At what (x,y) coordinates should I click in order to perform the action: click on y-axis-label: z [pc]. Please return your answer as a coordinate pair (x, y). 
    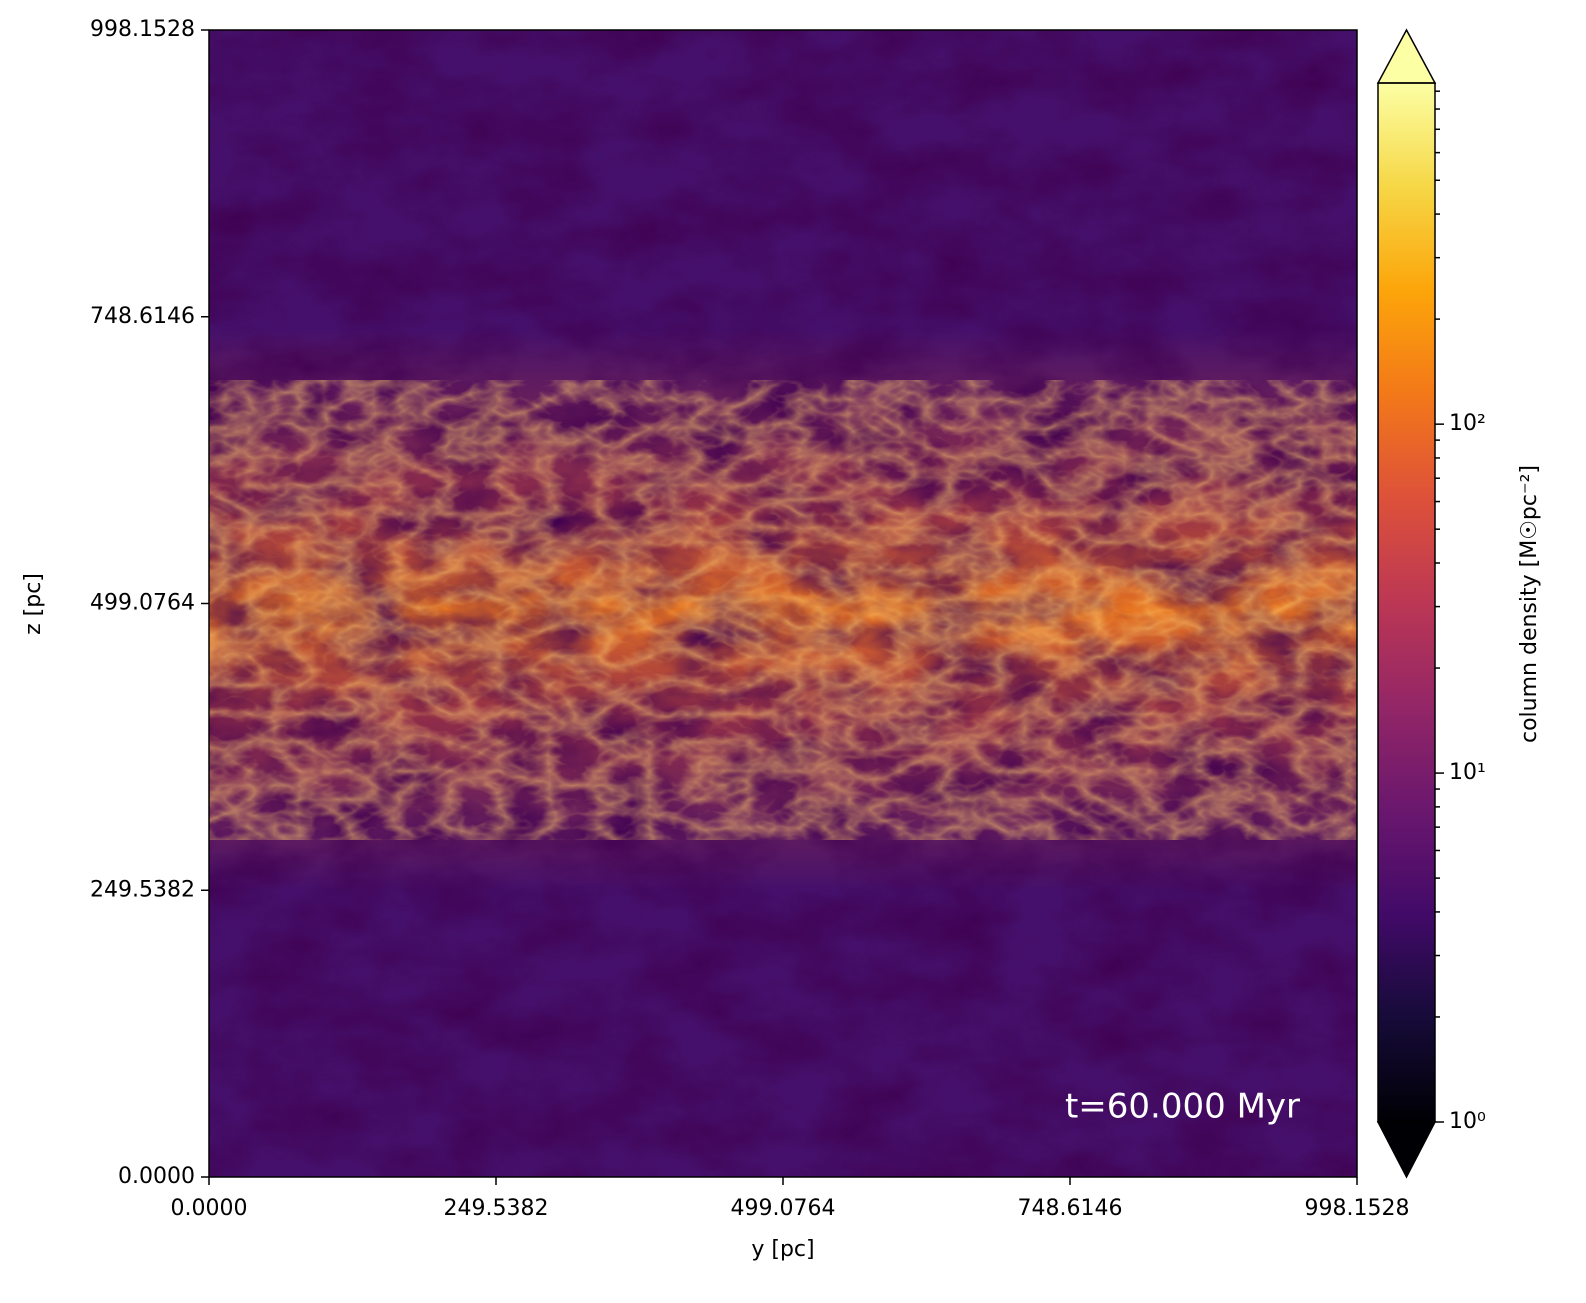
    Looking at the image, I should click on (33, 604).